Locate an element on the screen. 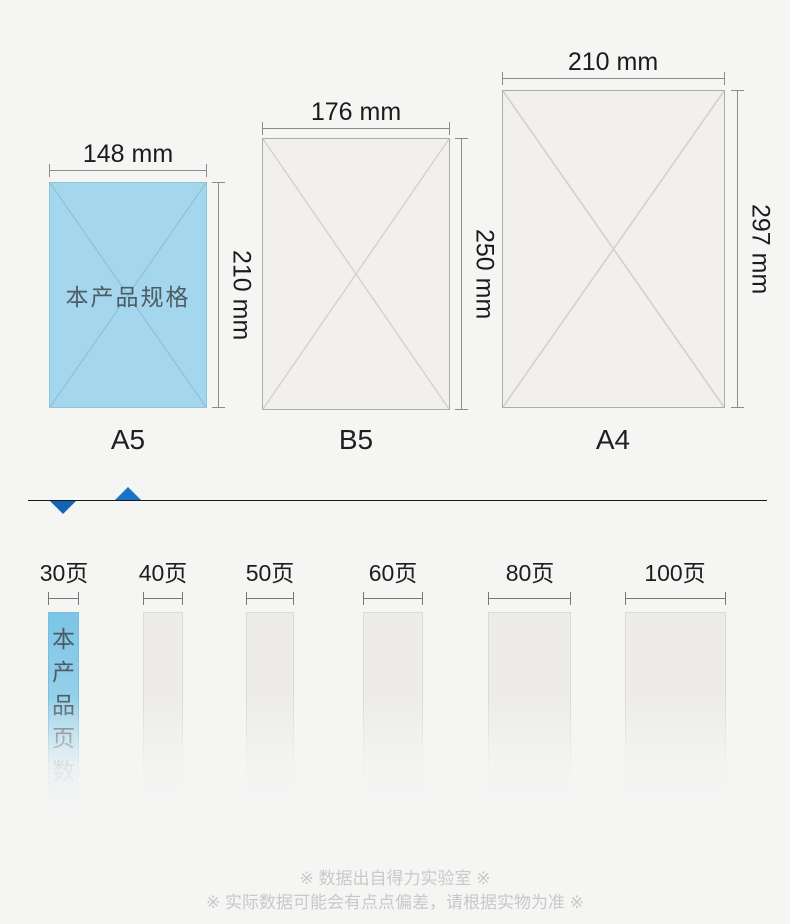  section-divider-line is located at coordinates (397, 500).